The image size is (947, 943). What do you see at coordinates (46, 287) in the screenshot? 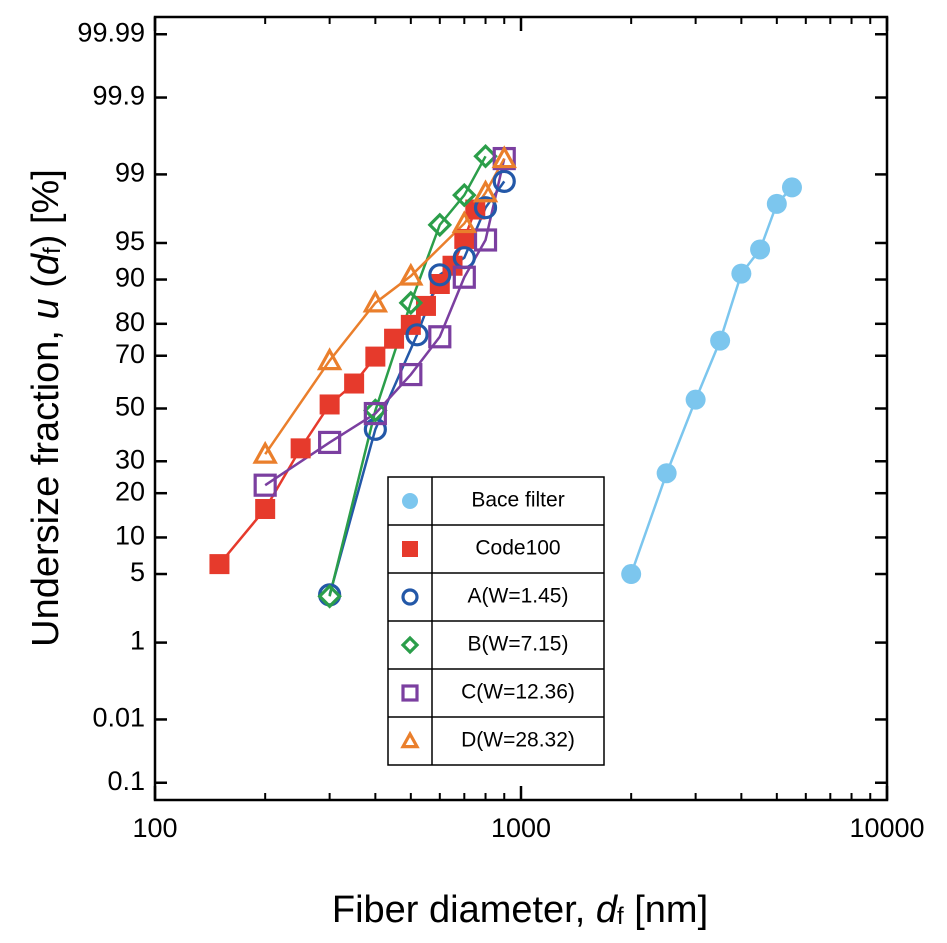
I see `y-label-part: (` at bounding box center [46, 287].